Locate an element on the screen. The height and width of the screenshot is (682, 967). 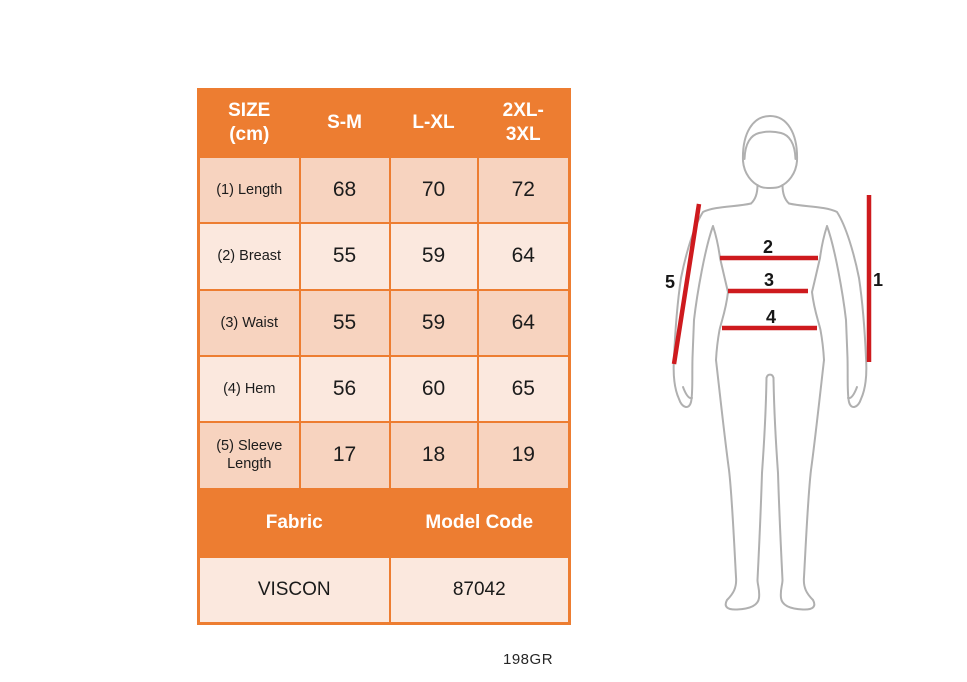
table-footer-header-row: Fabric Model Code is located at coordinates (384, 523).